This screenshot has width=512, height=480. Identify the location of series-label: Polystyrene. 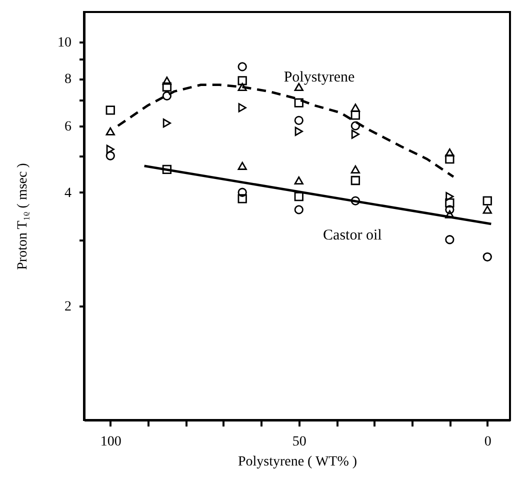
(319, 78).